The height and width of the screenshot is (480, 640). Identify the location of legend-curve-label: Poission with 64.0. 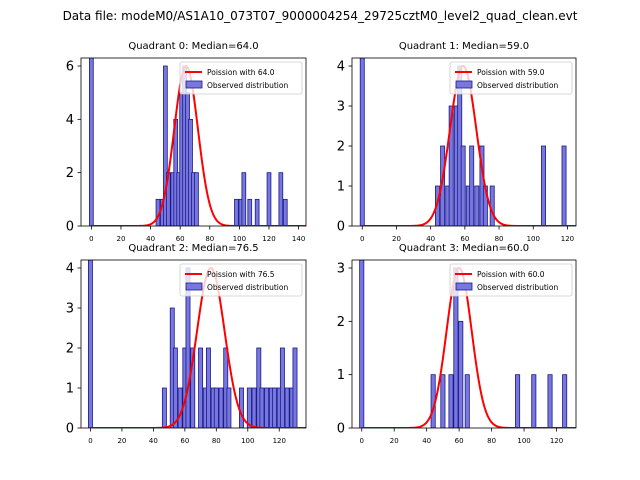
(241, 72).